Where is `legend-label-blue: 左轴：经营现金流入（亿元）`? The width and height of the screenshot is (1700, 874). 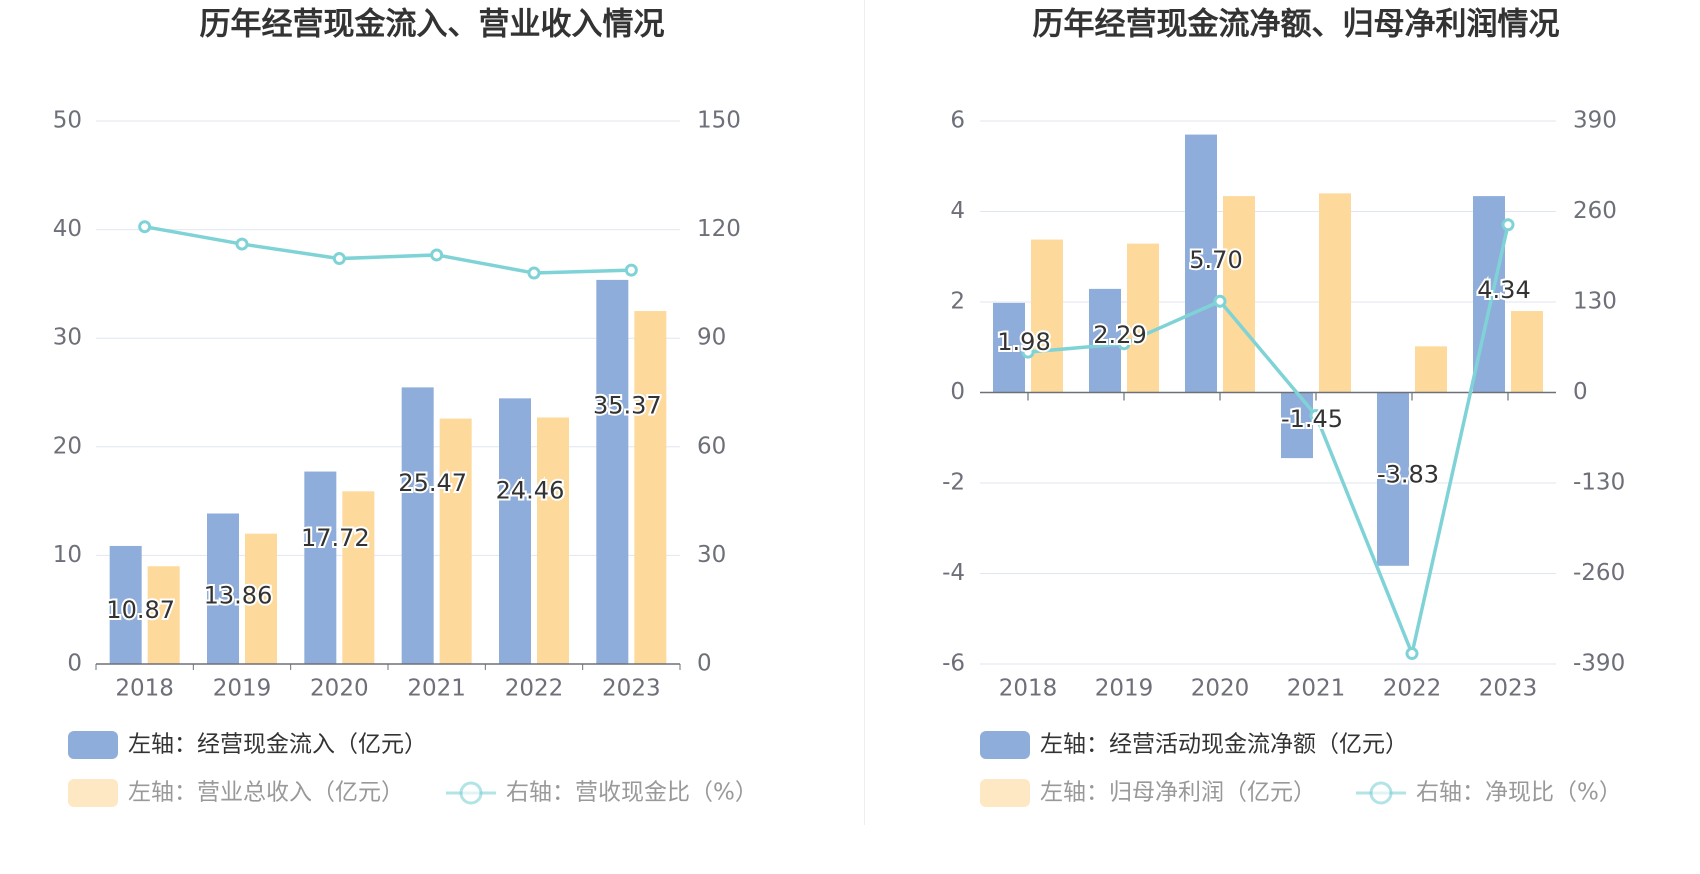 legend-label-blue: 左轴：经营现金流入（亿元） is located at coordinates (277, 745).